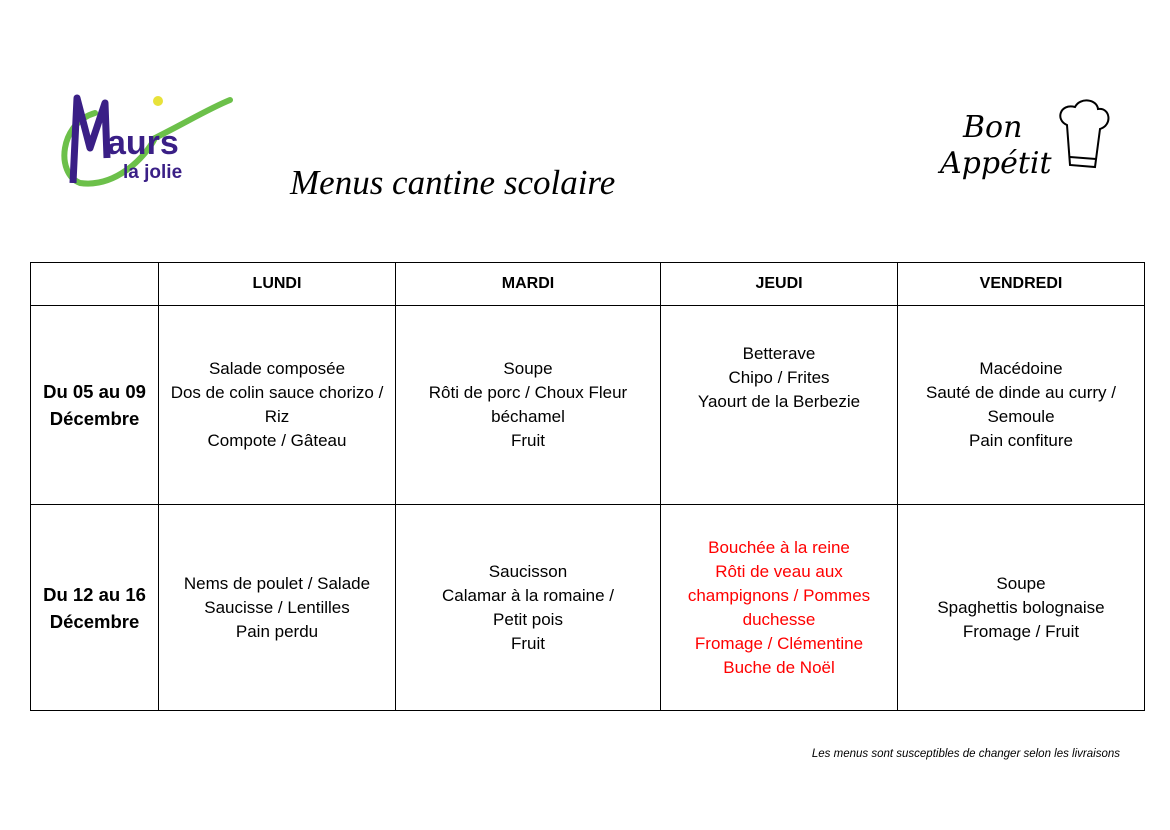 The height and width of the screenshot is (830, 1170). What do you see at coordinates (1021, 368) in the screenshot?
I see `menu-item: Macédoine` at bounding box center [1021, 368].